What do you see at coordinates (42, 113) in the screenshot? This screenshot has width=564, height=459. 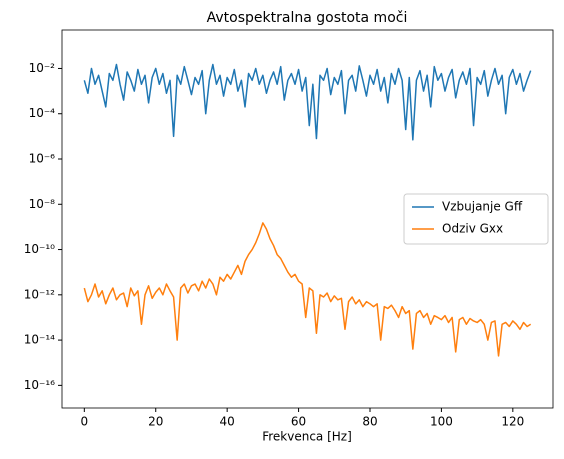 I see `y-tick-label: 10⁻⁴` at bounding box center [42, 113].